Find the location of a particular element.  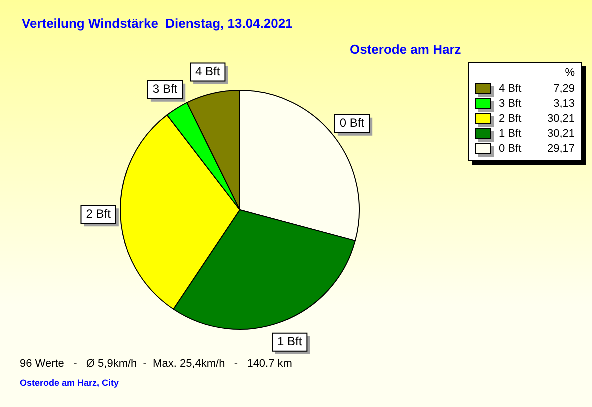

slice-label: 4 Bft is located at coordinates (208, 71).